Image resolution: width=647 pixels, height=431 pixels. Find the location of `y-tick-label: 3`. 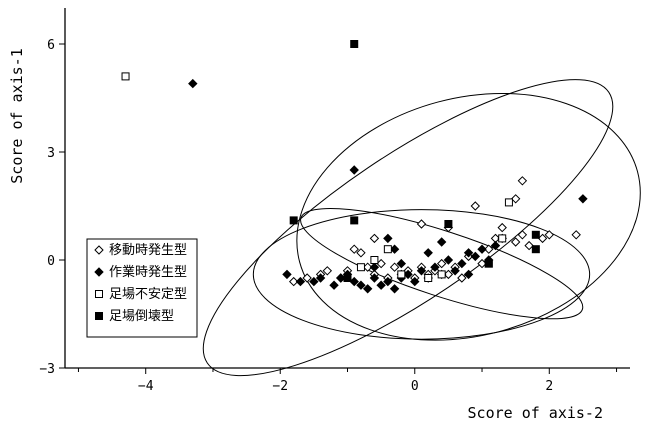

y-tick-label: 3 is located at coordinates (51, 153).